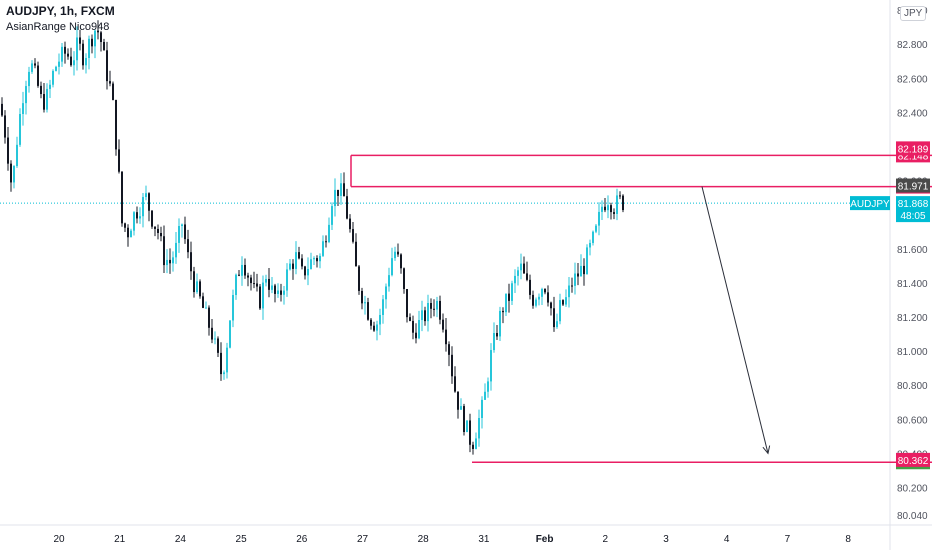  I want to click on x-tick-label: 31, so click(484, 539).